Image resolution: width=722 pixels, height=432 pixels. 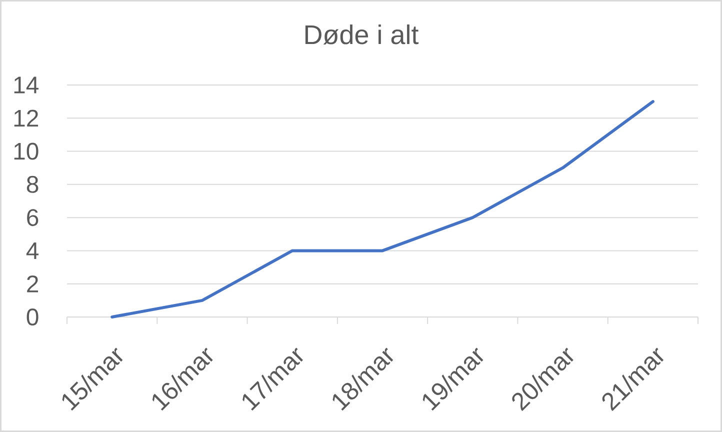 What do you see at coordinates (26, 118) in the screenshot?
I see `y-tick-label: 12` at bounding box center [26, 118].